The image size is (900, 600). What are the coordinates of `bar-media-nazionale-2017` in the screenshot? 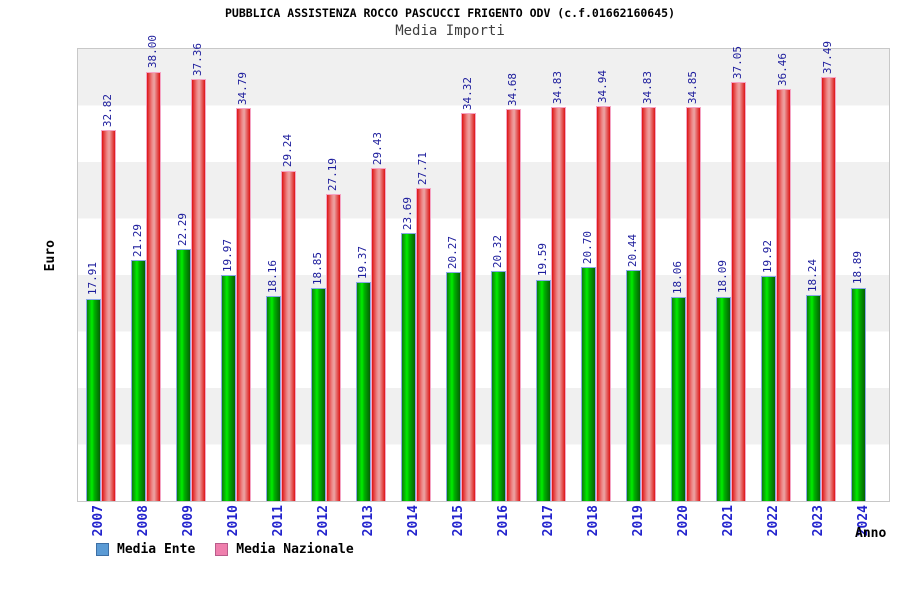 It's located at (559, 304).